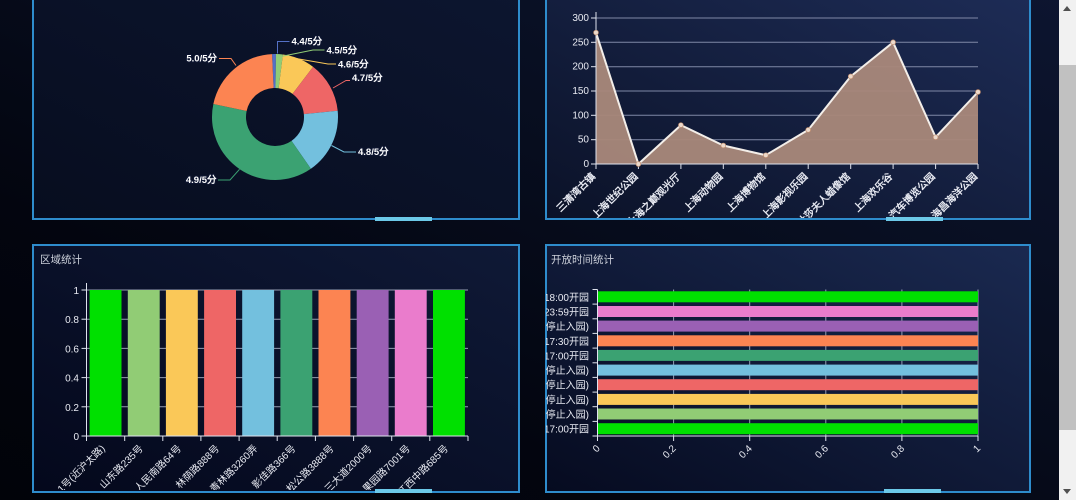 This screenshot has width=1076, height=500. What do you see at coordinates (580, 42) in the screenshot?
I see `svg-text: 250` at bounding box center [580, 42].